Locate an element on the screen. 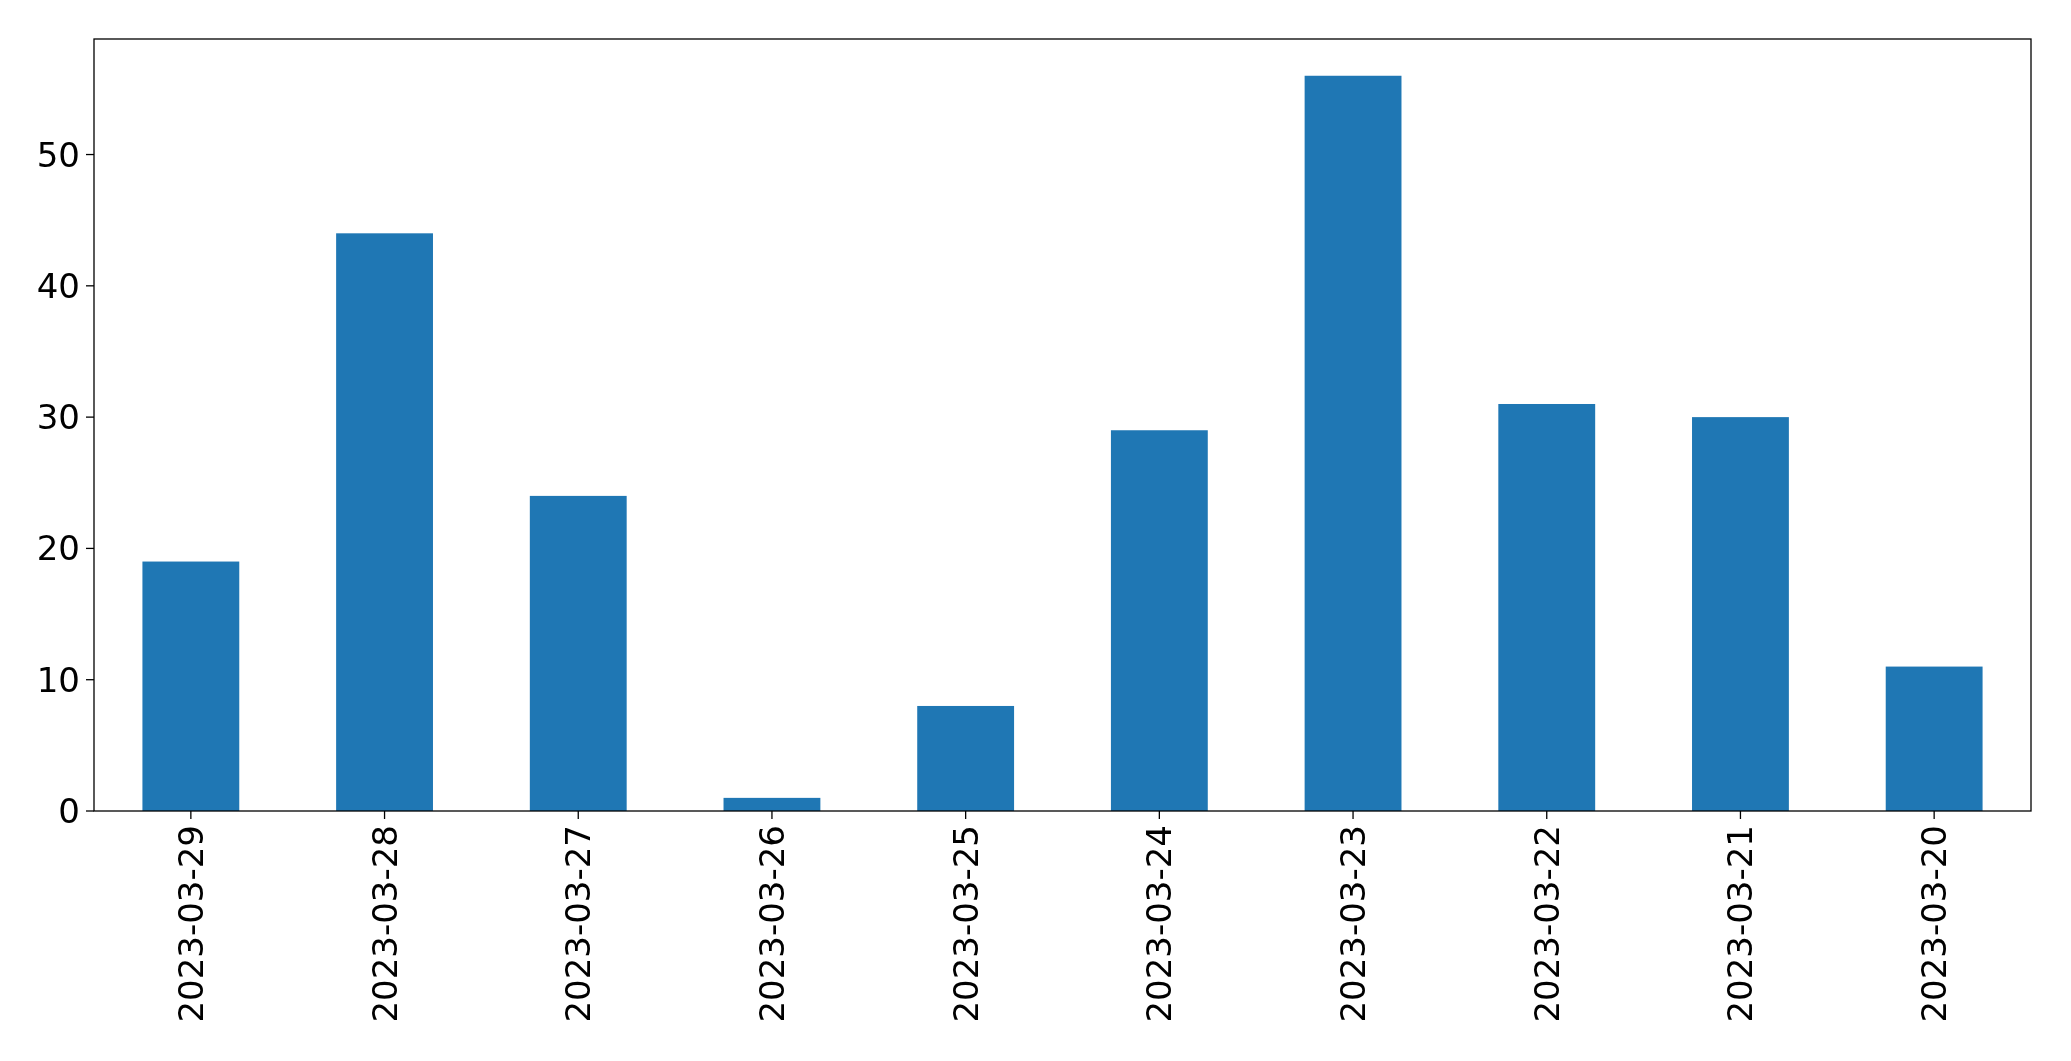  x-tick-label: 2023-03-27 is located at coordinates (578, 924).